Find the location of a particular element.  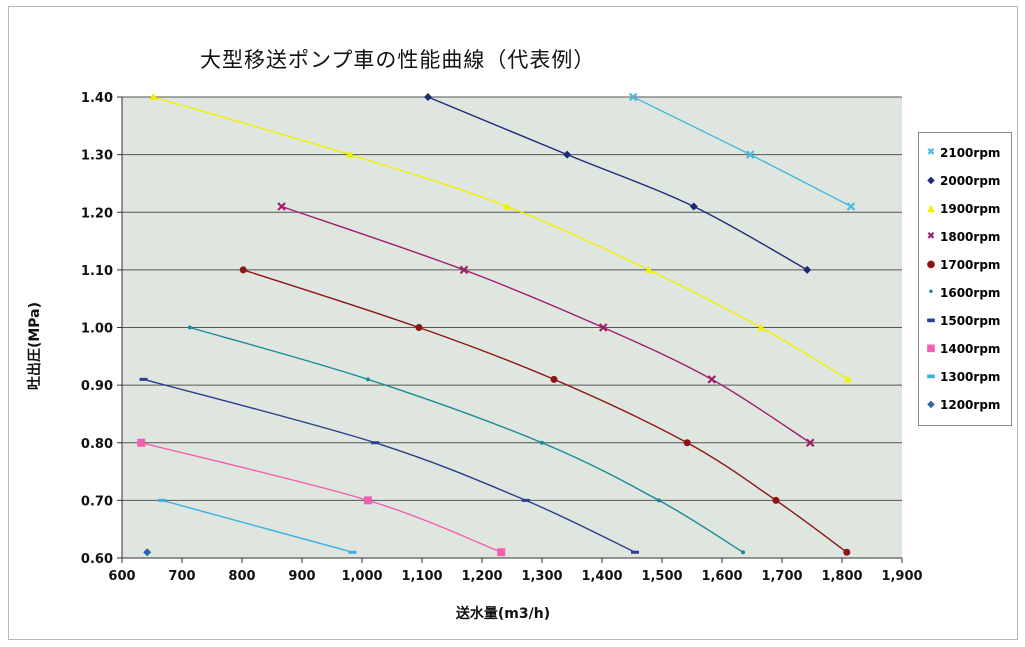

x-tick-label: 1,900 is located at coordinates (901, 576).